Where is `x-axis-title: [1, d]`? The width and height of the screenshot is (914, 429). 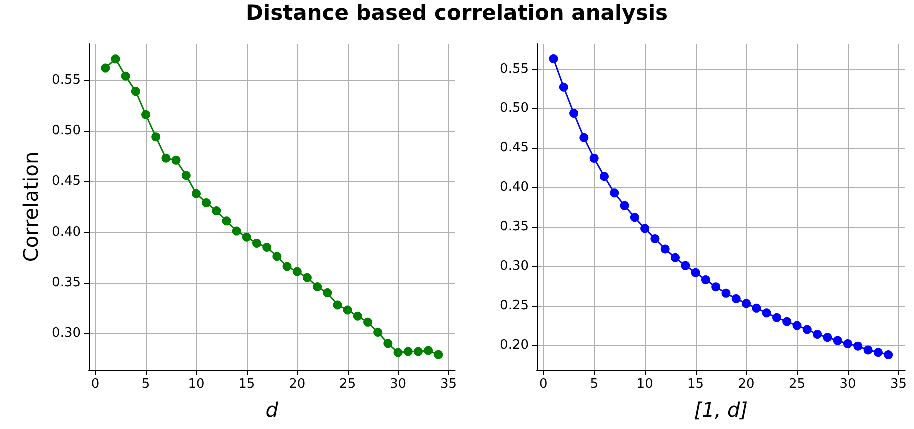
x-axis-title: [1, d] is located at coordinates (721, 410).